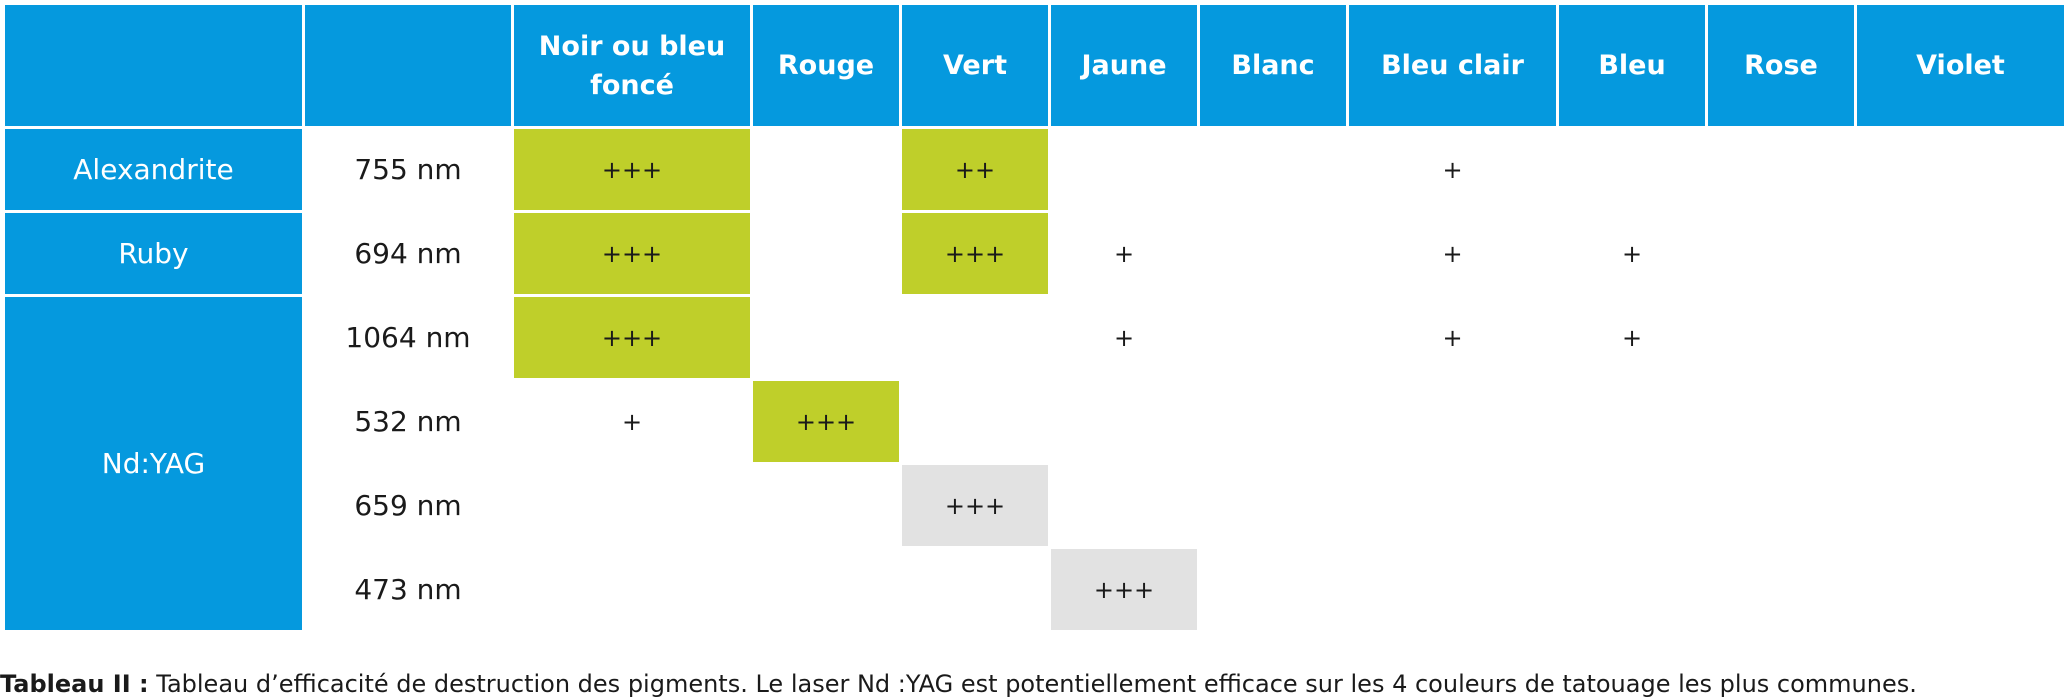 The image size is (2067, 699). I want to click on efficacy-cell: ++, so click(975, 169).